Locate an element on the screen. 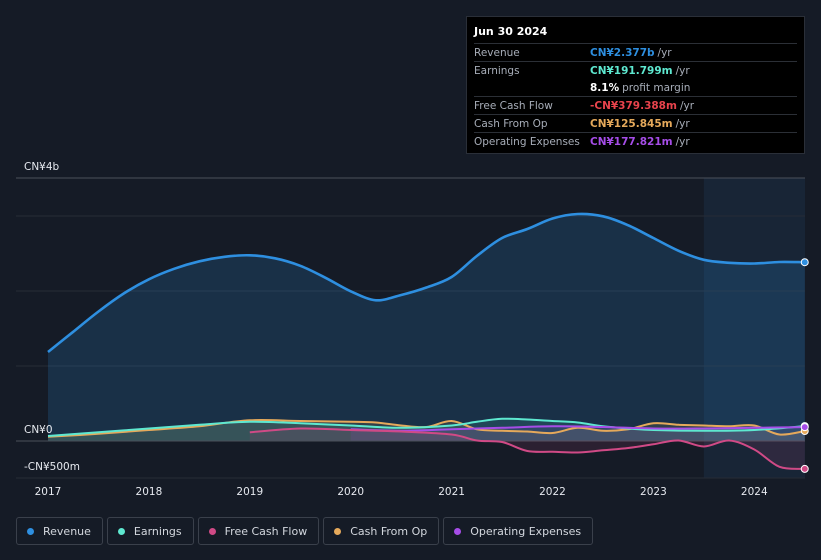 The image size is (821, 560). x-axis-tick: 2019 is located at coordinates (249, 492).